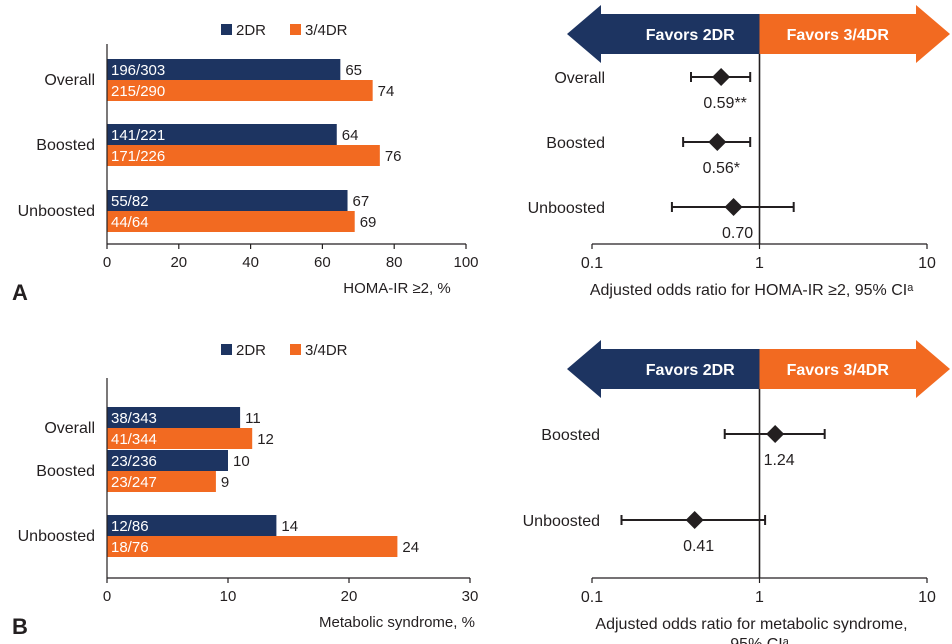 The image size is (952, 644). I want to click on bar-value-label: 64, so click(350, 135).